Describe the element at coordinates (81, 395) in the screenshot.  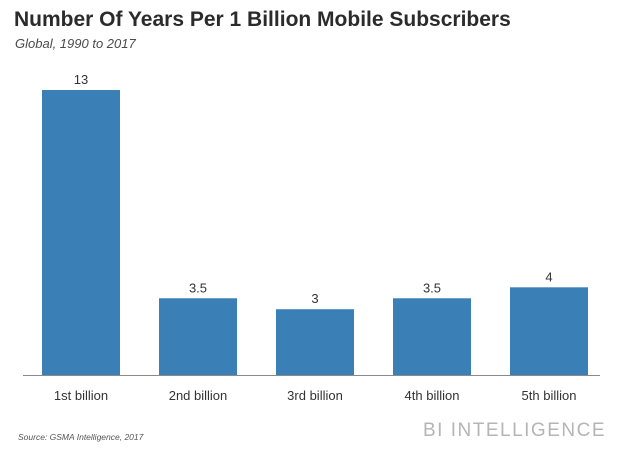
I see `x-tick-label: 1st billion` at that location.